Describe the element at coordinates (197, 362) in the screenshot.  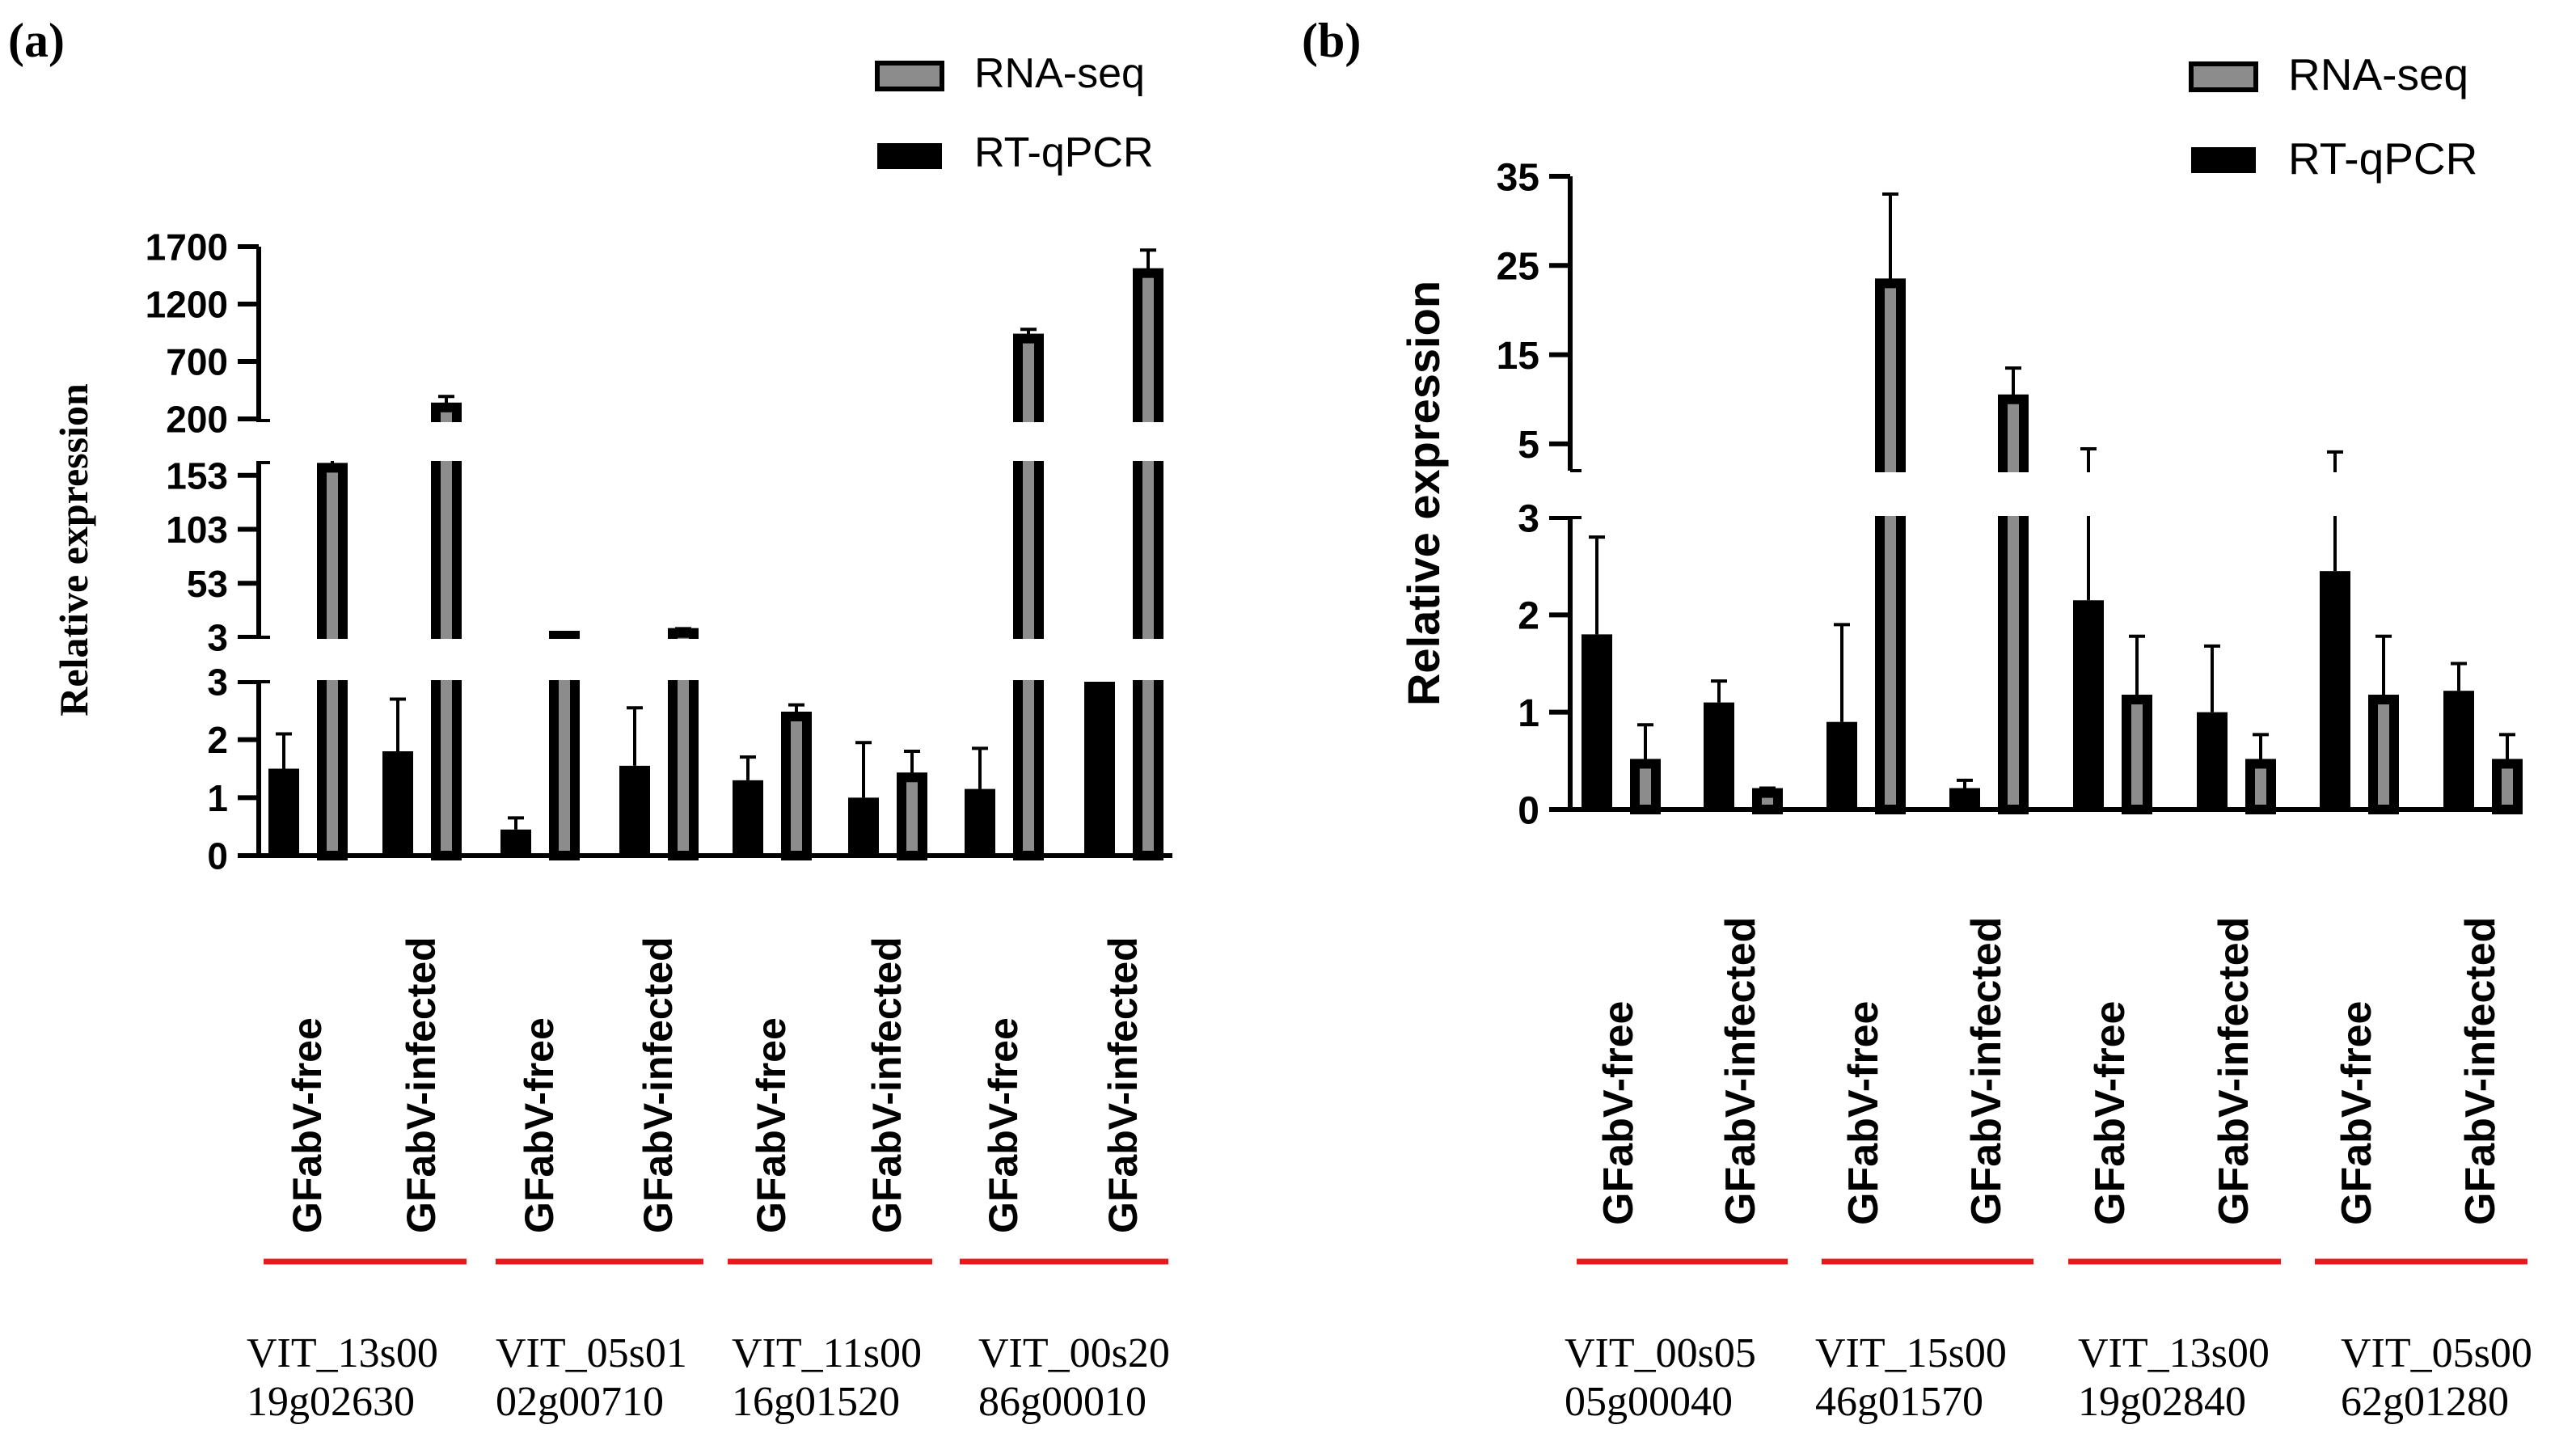
I see `y-tick-label: 700` at that location.